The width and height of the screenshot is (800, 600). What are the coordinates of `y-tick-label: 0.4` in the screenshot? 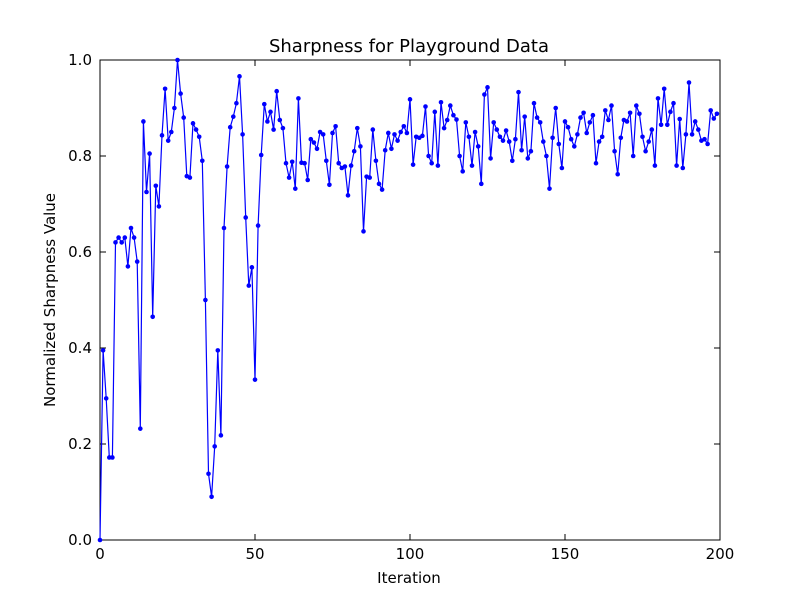 It's located at (80, 348).